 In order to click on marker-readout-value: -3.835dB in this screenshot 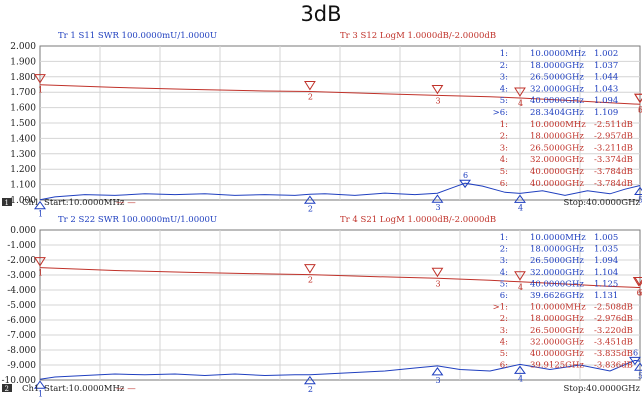, I will do `click(613, 354)`.